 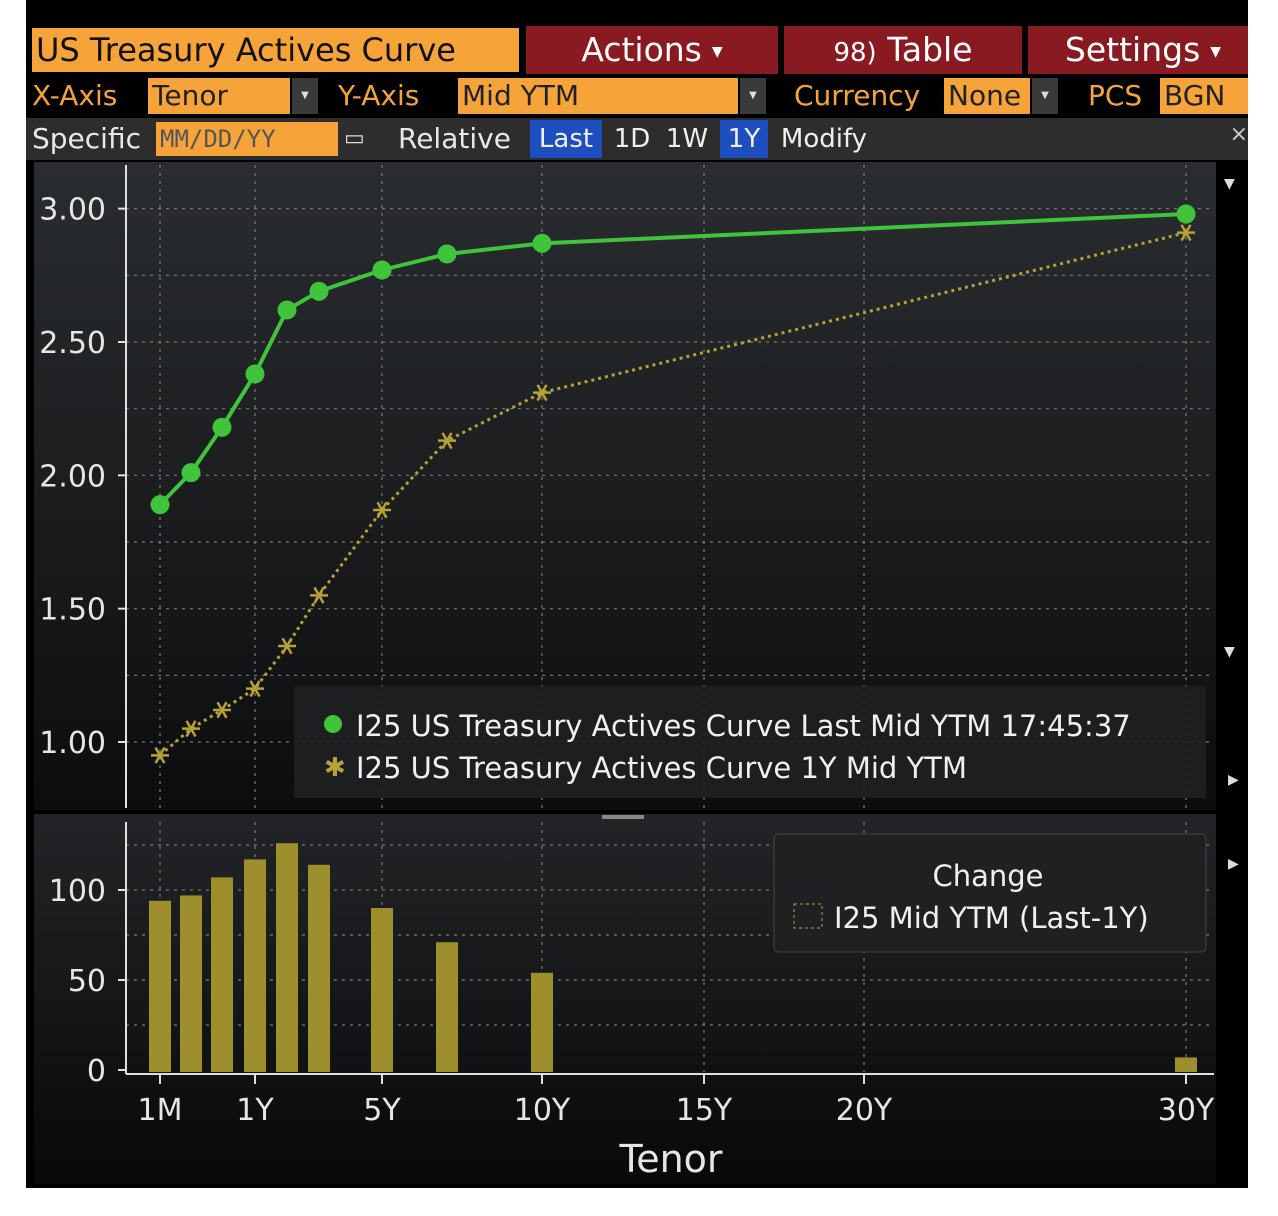 I want to click on x-axis-title: Tenor, so click(x=670, y=1159).